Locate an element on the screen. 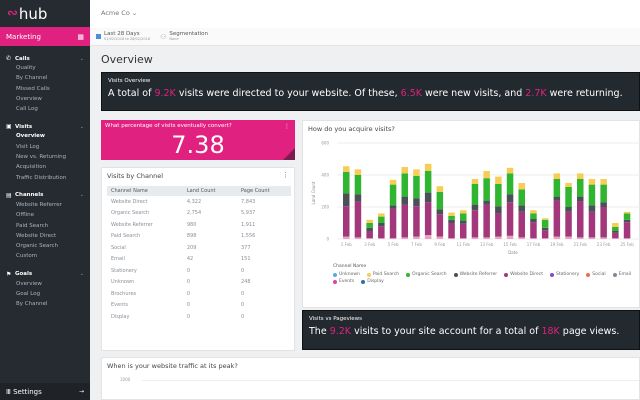  sidebar-item: Quality is located at coordinates (26, 68).